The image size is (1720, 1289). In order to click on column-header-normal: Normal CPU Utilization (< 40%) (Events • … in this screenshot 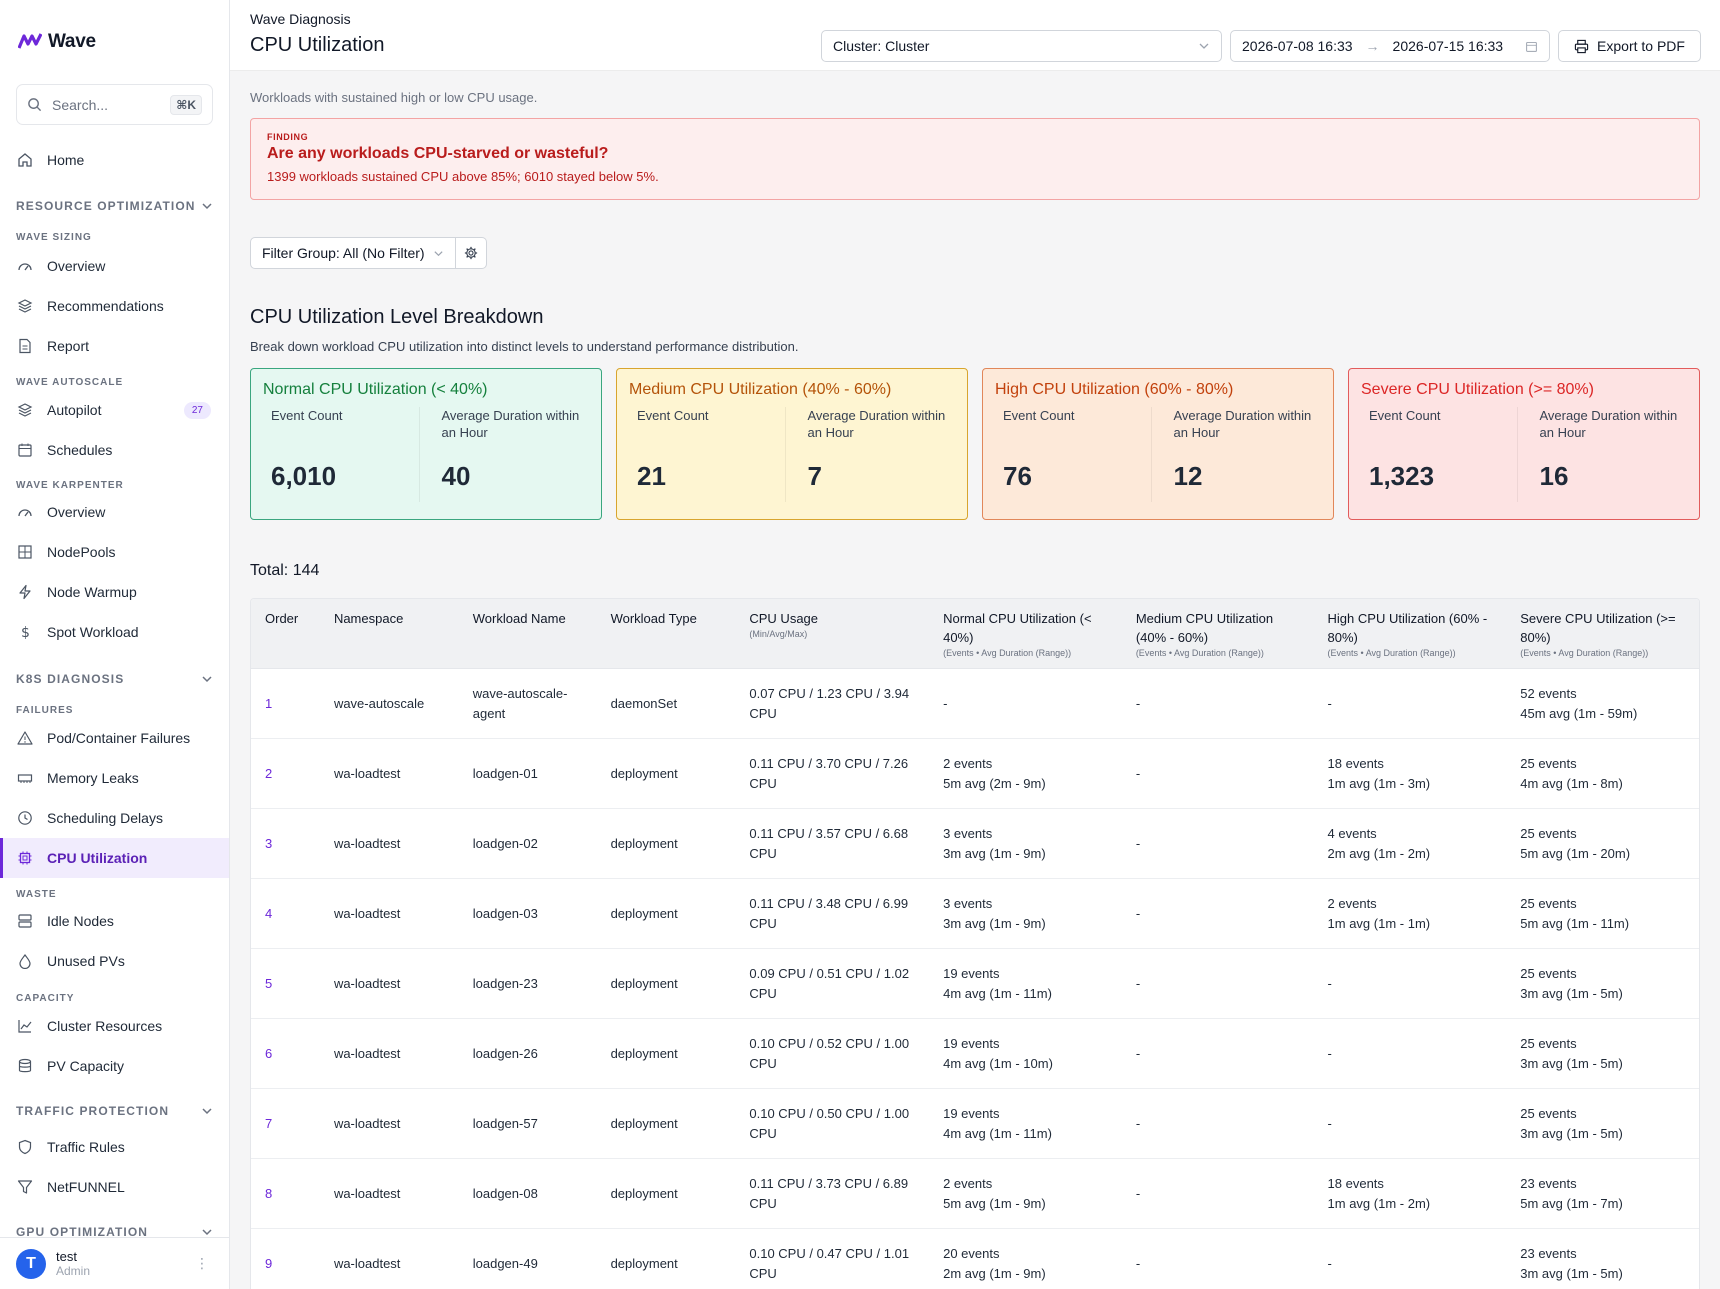, I will do `click(1017, 634)`.